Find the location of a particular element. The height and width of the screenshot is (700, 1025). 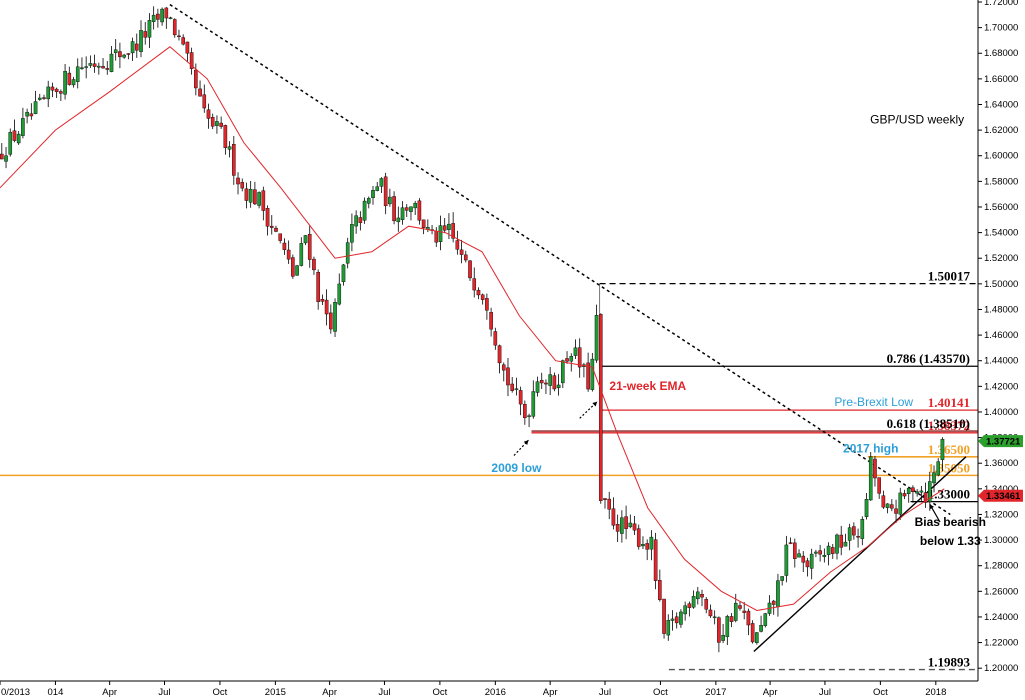

x-tick-label: Oct is located at coordinates (660, 692).